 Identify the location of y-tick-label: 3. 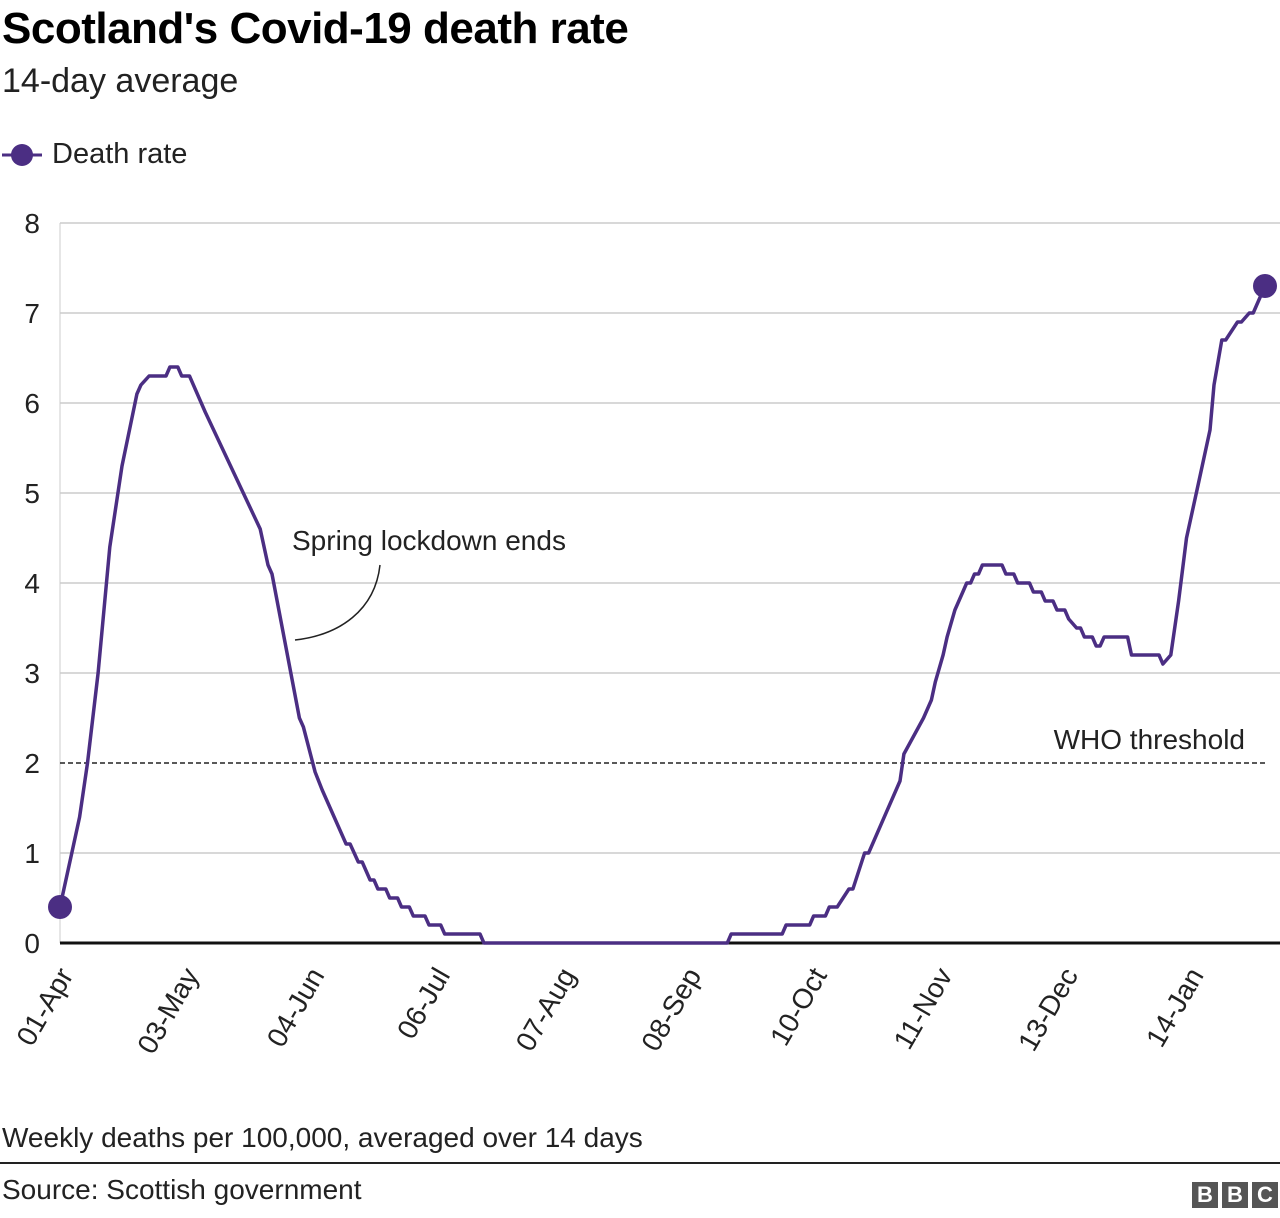
(32, 673).